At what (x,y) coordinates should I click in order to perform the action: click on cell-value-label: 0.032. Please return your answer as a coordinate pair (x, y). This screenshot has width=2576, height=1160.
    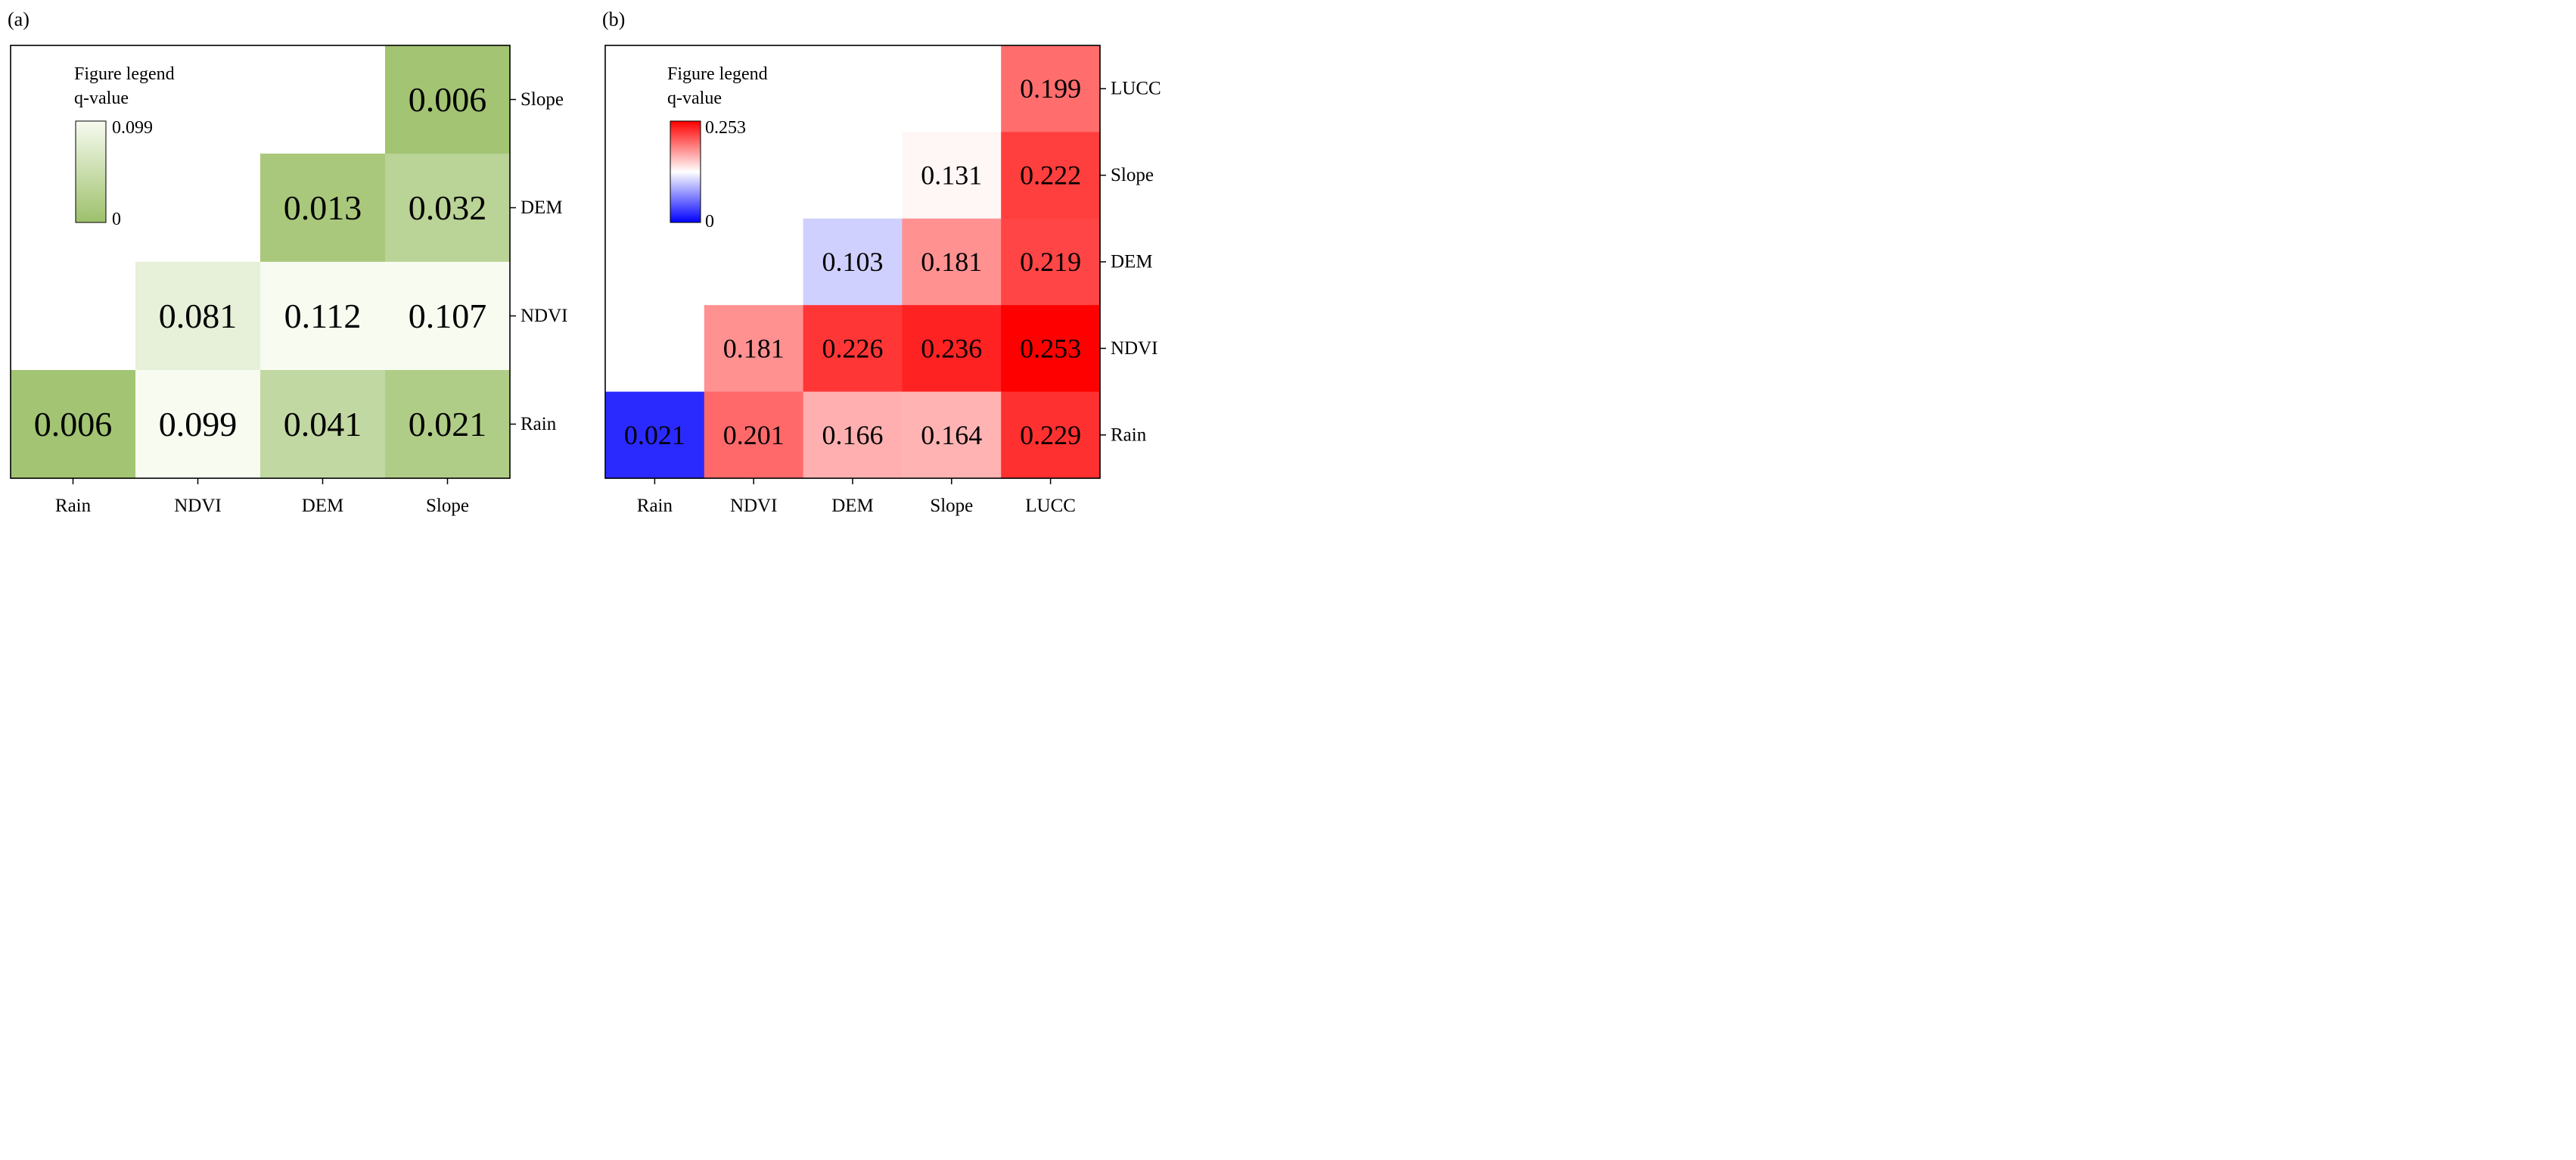
    Looking at the image, I should click on (448, 207).